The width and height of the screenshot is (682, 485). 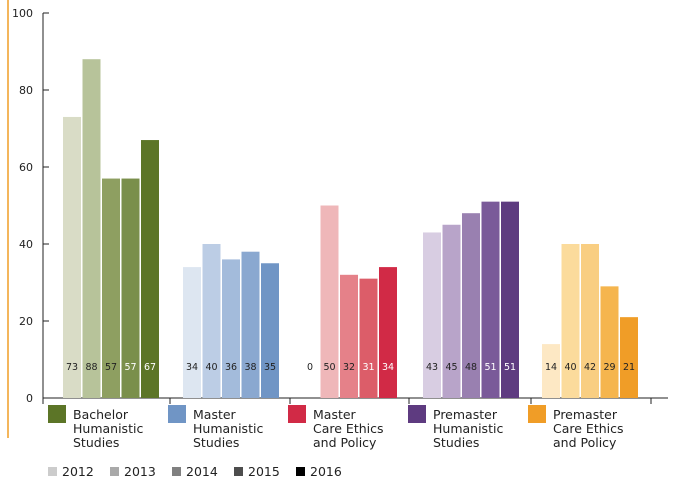 What do you see at coordinates (26, 244) in the screenshot?
I see `y-tick-label: 40` at bounding box center [26, 244].